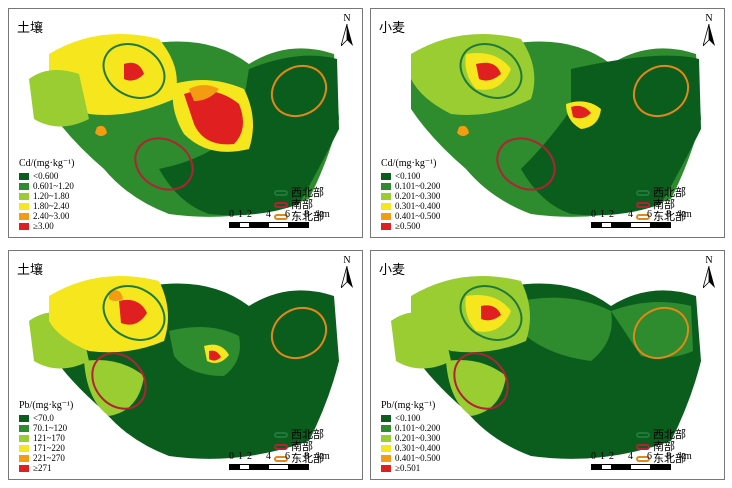 This screenshot has height=488, width=732. I want to click on legend-label: 171~220, so click(49, 448).